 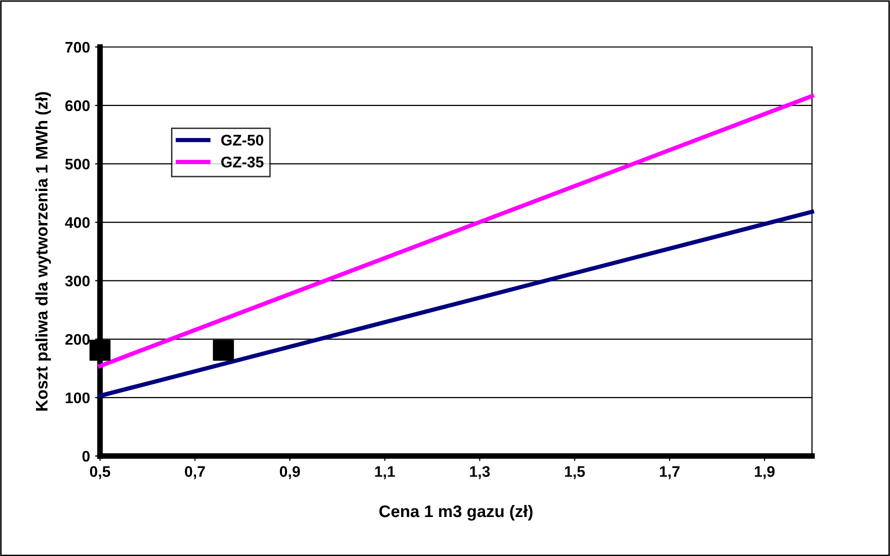 I want to click on legend-label: GZ-50, so click(x=242, y=140).